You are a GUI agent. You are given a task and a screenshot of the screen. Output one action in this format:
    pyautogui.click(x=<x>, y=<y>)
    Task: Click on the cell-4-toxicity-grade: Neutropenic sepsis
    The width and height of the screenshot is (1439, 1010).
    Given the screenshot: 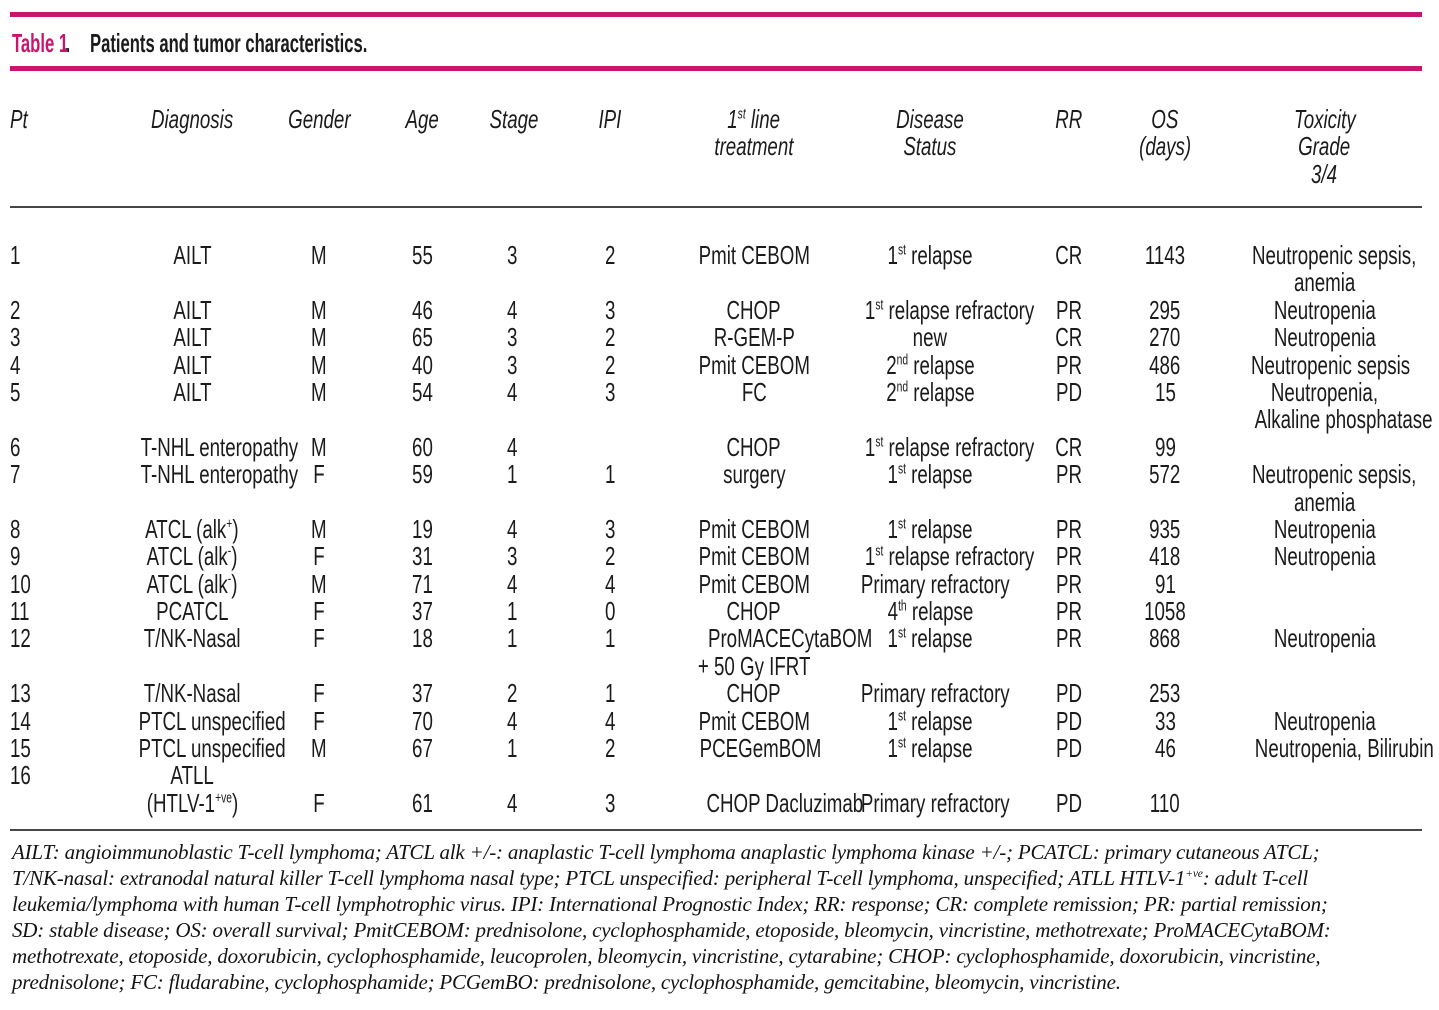 What is the action you would take?
    pyautogui.click(x=1324, y=364)
    